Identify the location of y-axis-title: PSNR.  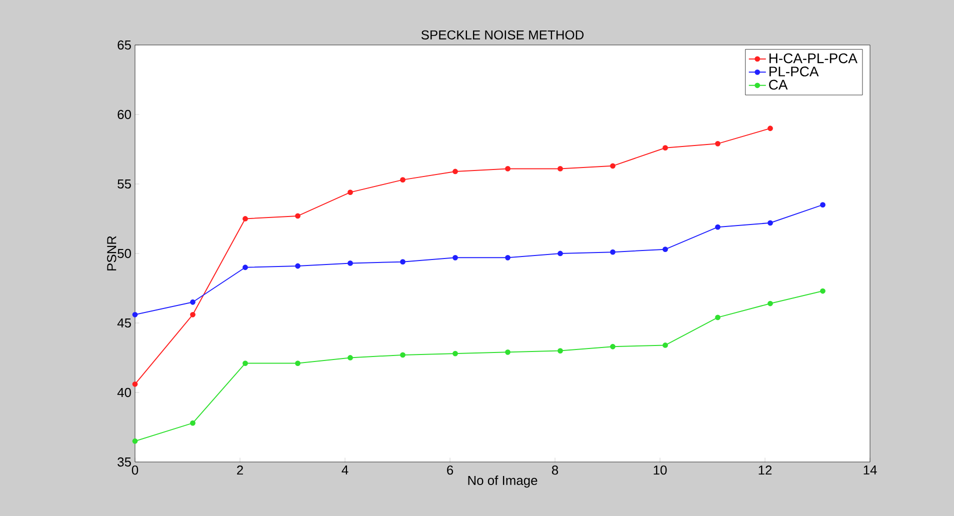
(111, 253).